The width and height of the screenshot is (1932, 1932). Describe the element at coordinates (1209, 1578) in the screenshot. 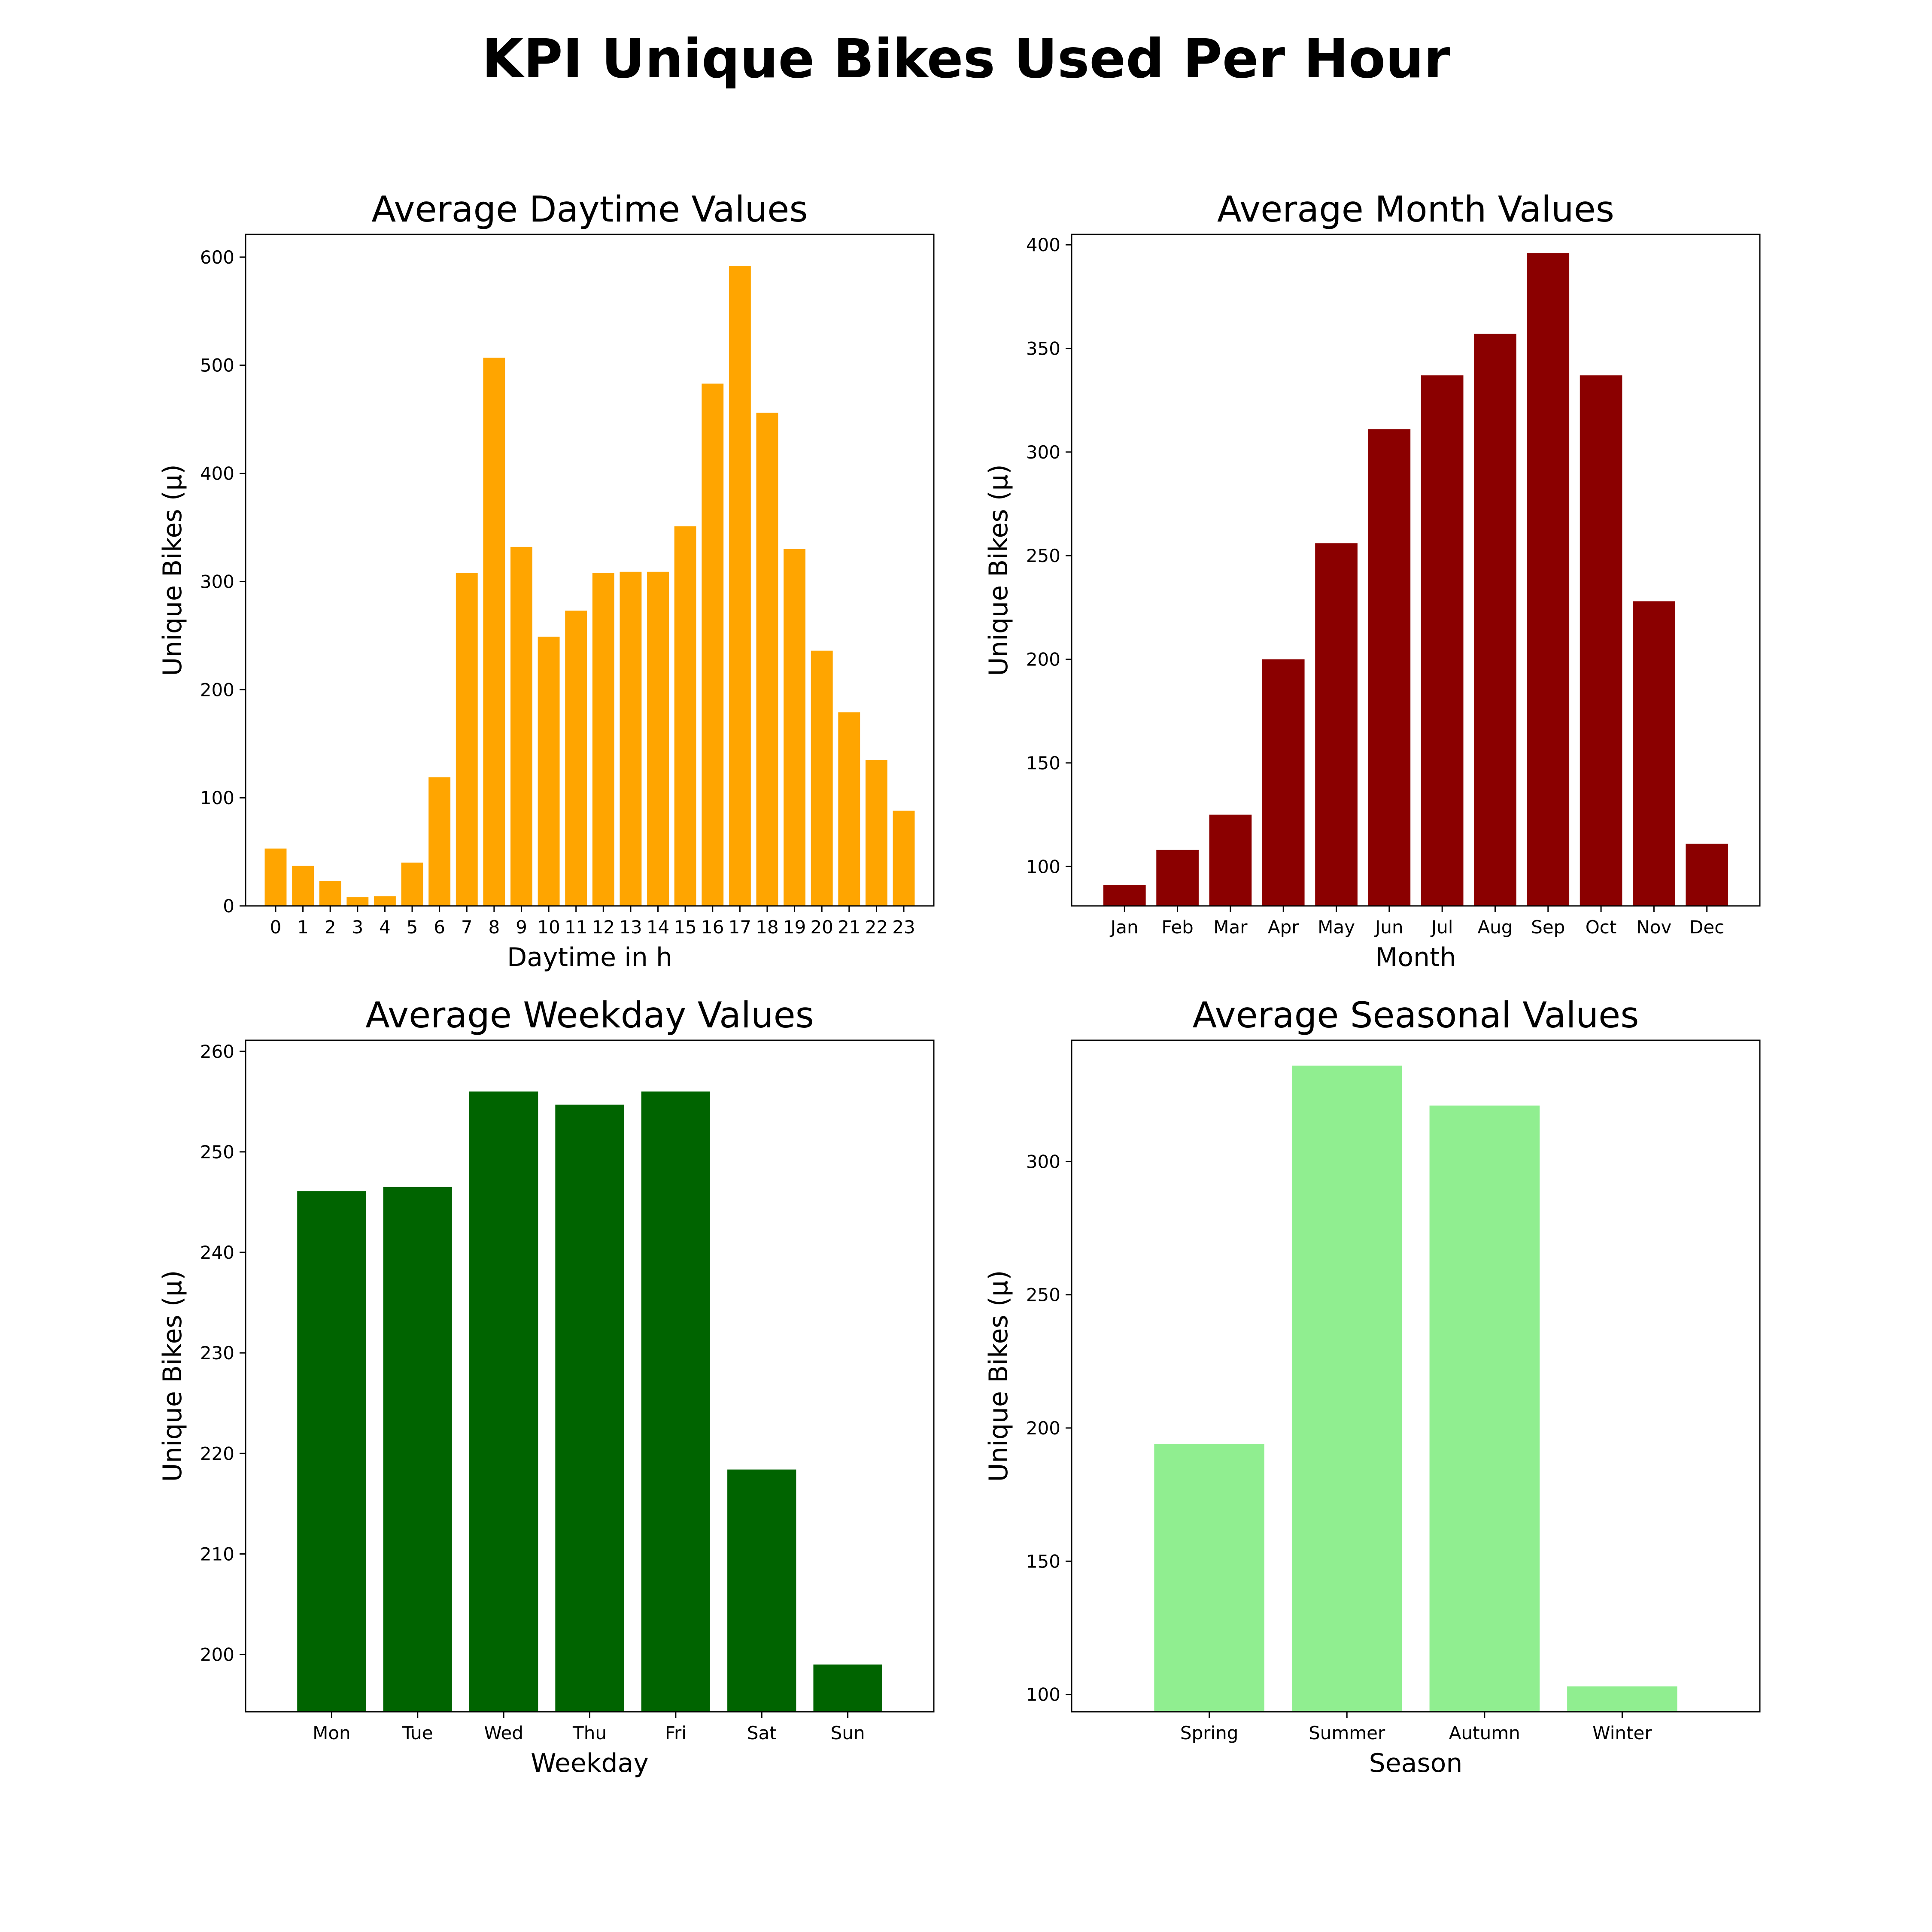

I see `bar-season-spring` at that location.